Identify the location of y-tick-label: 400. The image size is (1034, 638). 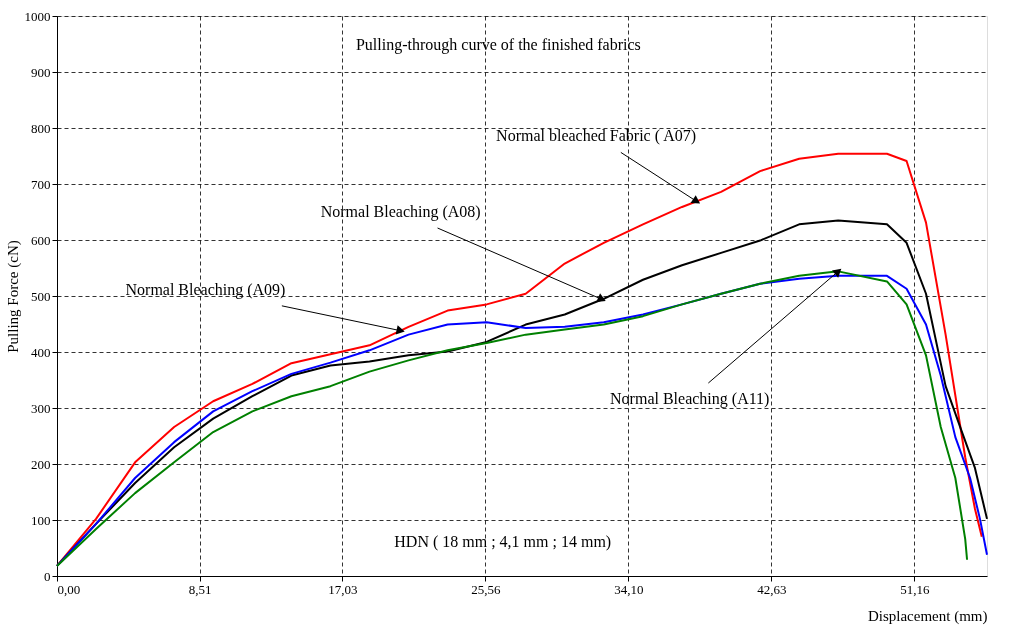
(41, 352).